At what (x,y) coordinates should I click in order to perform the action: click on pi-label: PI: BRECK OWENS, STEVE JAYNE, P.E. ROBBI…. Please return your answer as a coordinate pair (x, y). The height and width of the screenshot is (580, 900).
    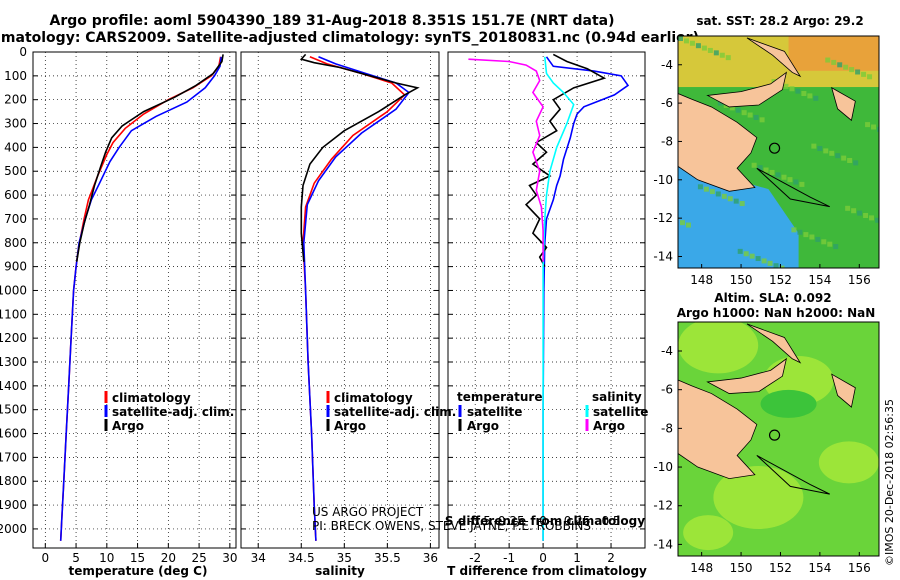
    Looking at the image, I should click on (451, 526).